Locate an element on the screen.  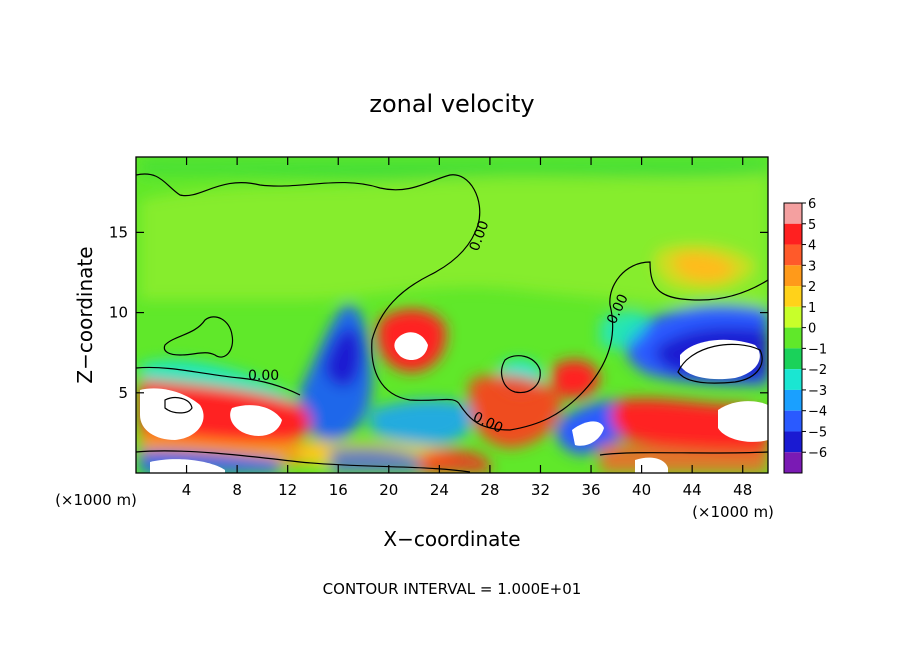
white-region-right-upper is located at coordinates (720, 359).